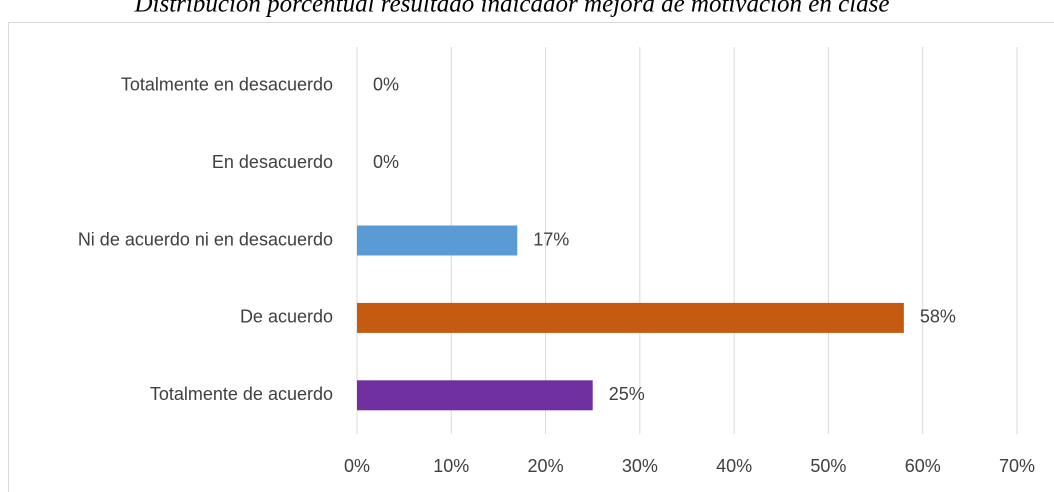  What do you see at coordinates (451, 466) in the screenshot?
I see `x-tick-label: 10%` at bounding box center [451, 466].